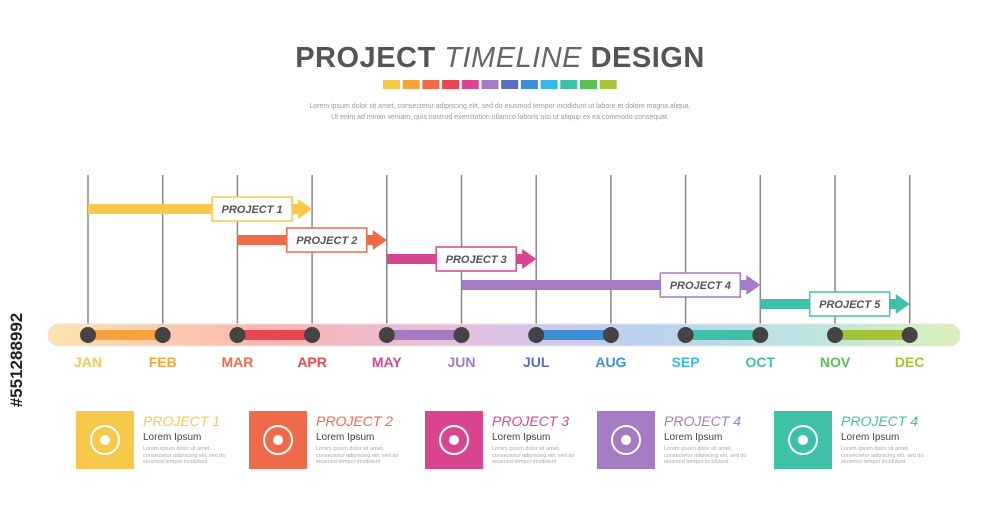 This screenshot has height=526, width=1000. I want to click on title: PROJECT TIMELINE DESIGN, so click(500, 58).